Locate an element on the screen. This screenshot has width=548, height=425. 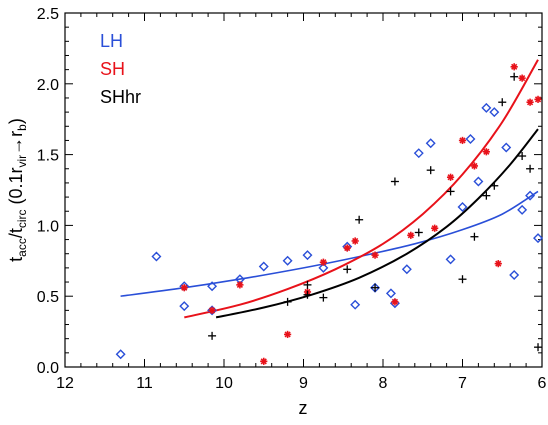
y-tick-label: 2.0 is located at coordinates (48, 85).